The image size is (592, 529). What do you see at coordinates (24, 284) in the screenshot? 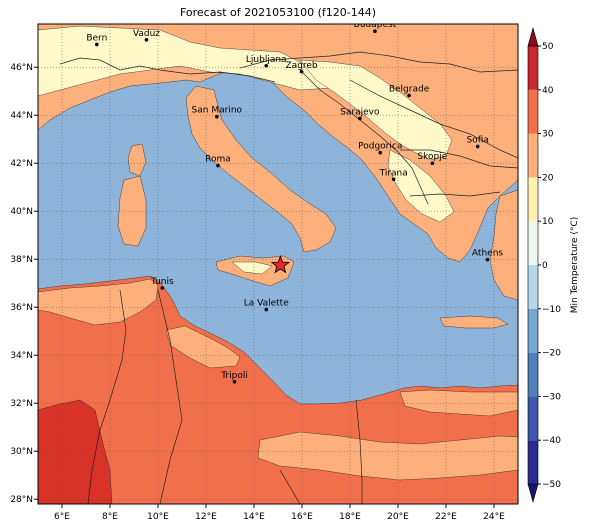
I see `y-axis-ticks: 28°N 30°N 32°N 34°N 36°N 38°N 40°N 42°N 44°N 46°N` at bounding box center [24, 284].